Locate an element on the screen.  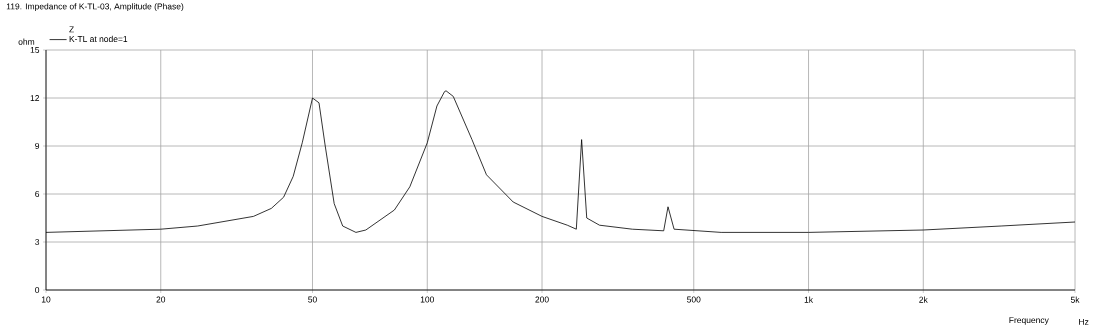
y-axis-title: ohm is located at coordinates (26, 41).